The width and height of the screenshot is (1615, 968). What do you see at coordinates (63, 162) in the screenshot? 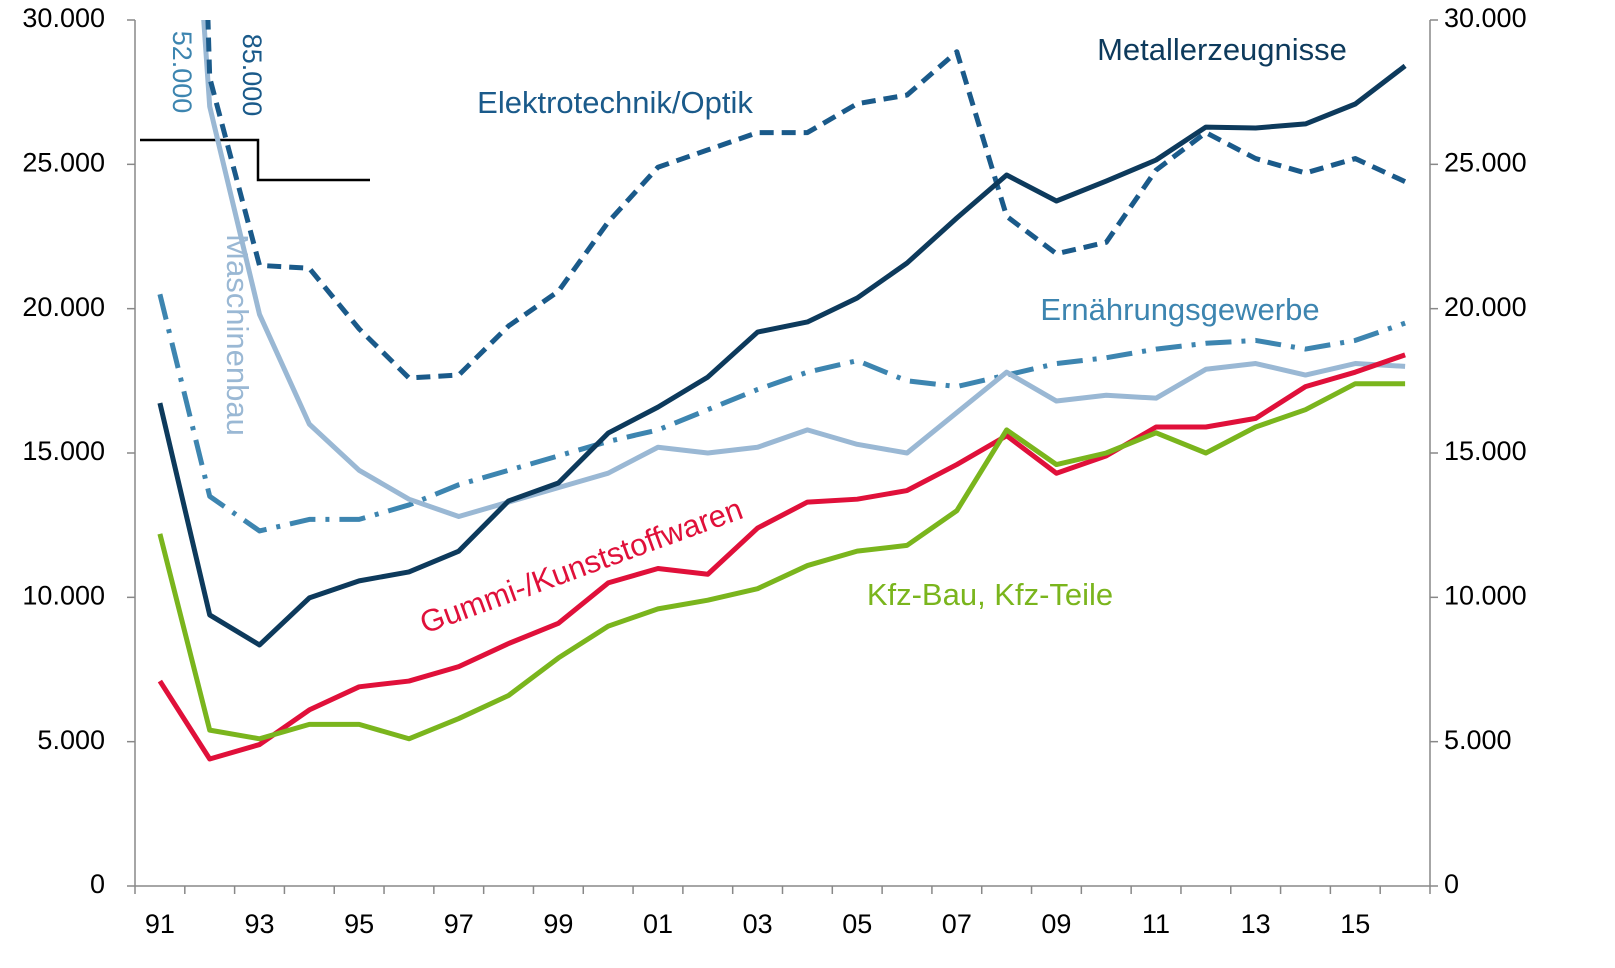
I see `y-tick-label: 25.000` at bounding box center [63, 162].